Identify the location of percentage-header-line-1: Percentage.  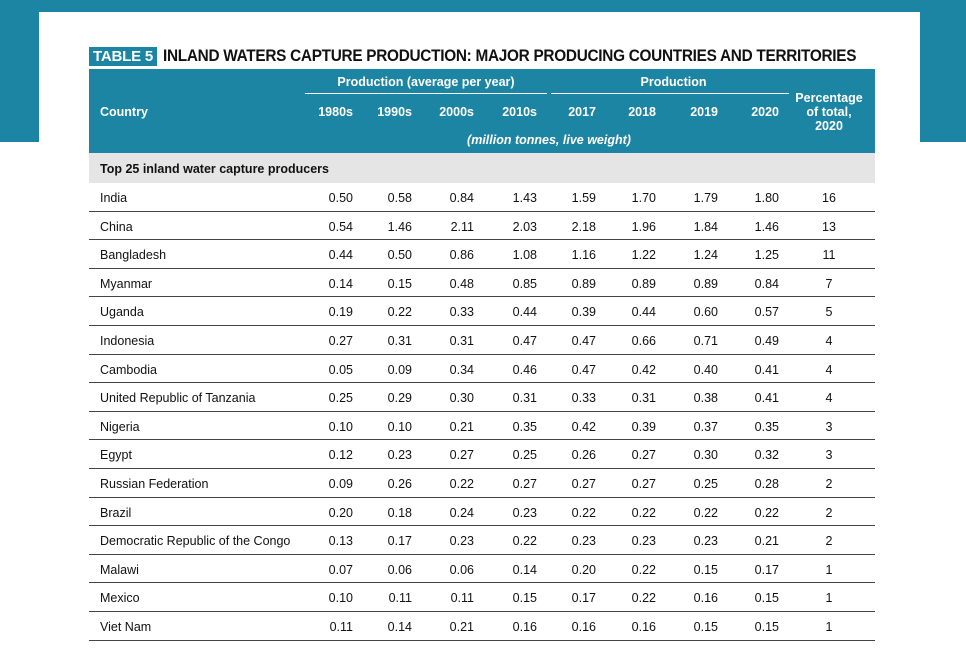
(829, 98).